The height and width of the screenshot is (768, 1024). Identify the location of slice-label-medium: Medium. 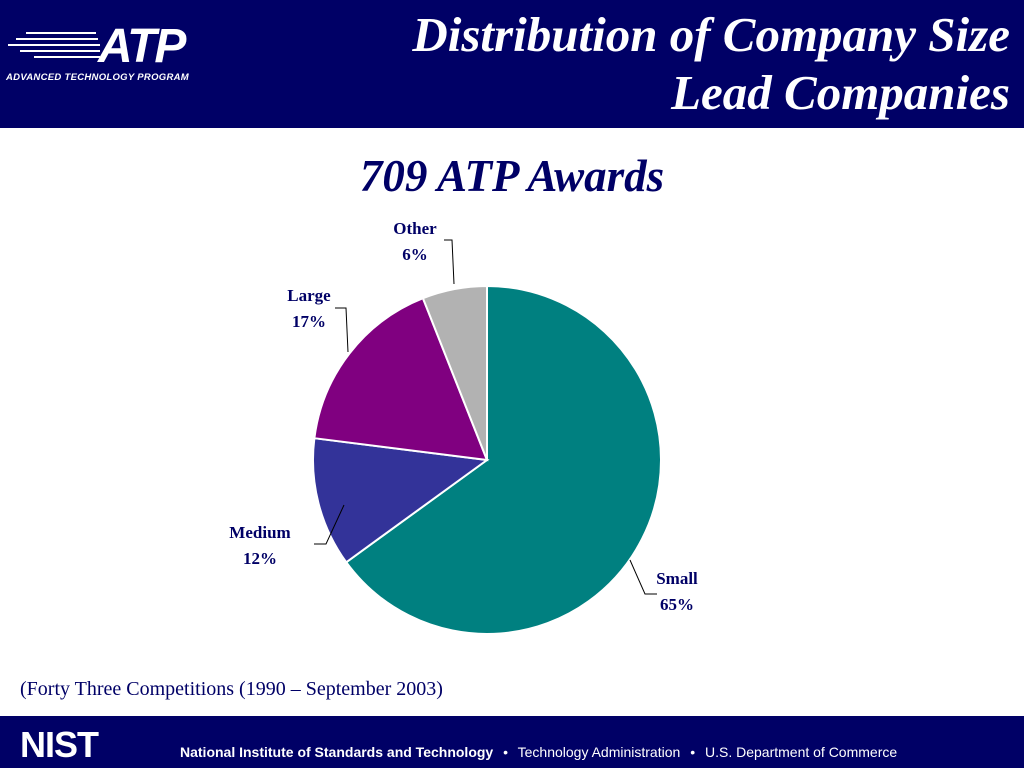
(259, 532).